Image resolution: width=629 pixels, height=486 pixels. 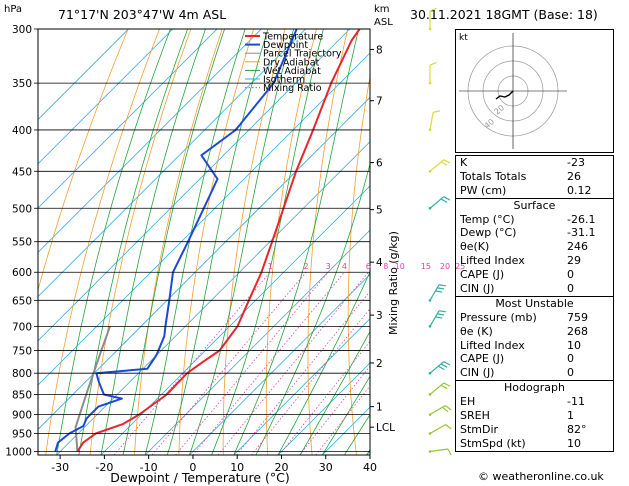 What do you see at coordinates (517, 275) in the screenshot?
I see `surface-cape: CAPE (J) 0` at bounding box center [517, 275].